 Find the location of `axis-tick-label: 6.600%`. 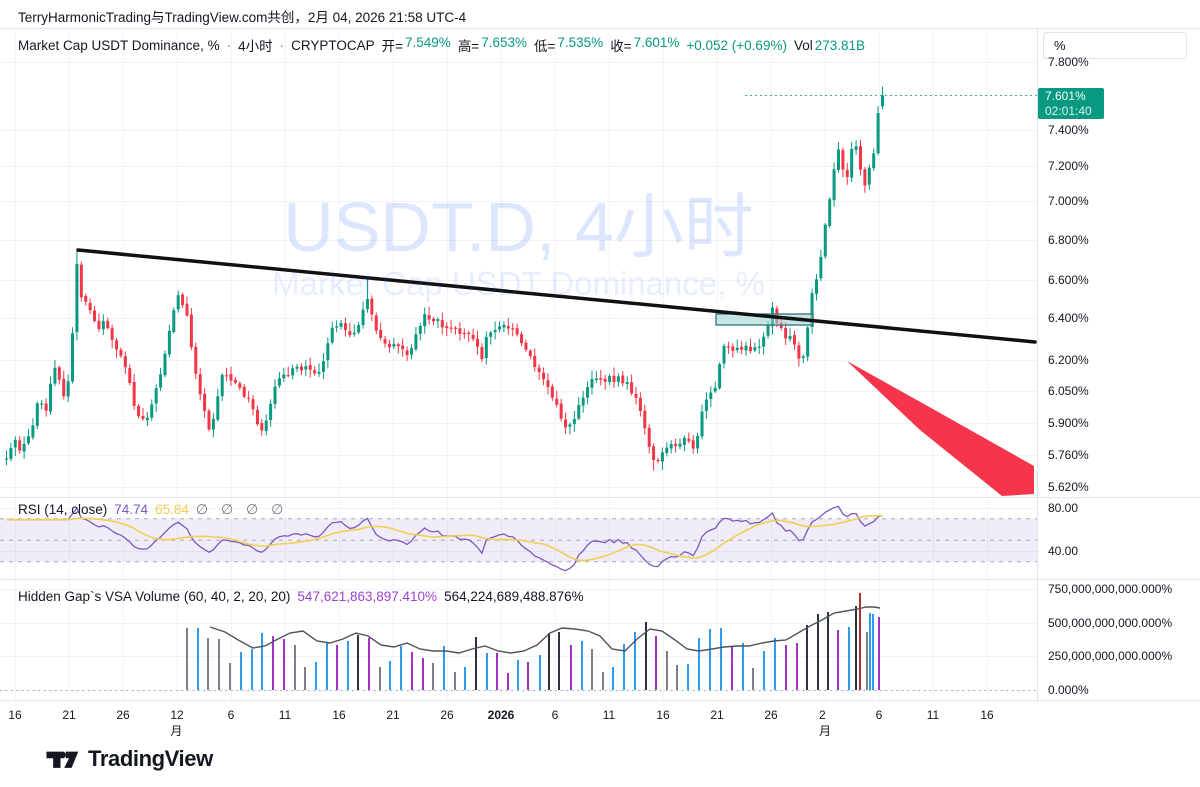

axis-tick-label: 6.600% is located at coordinates (1068, 280).